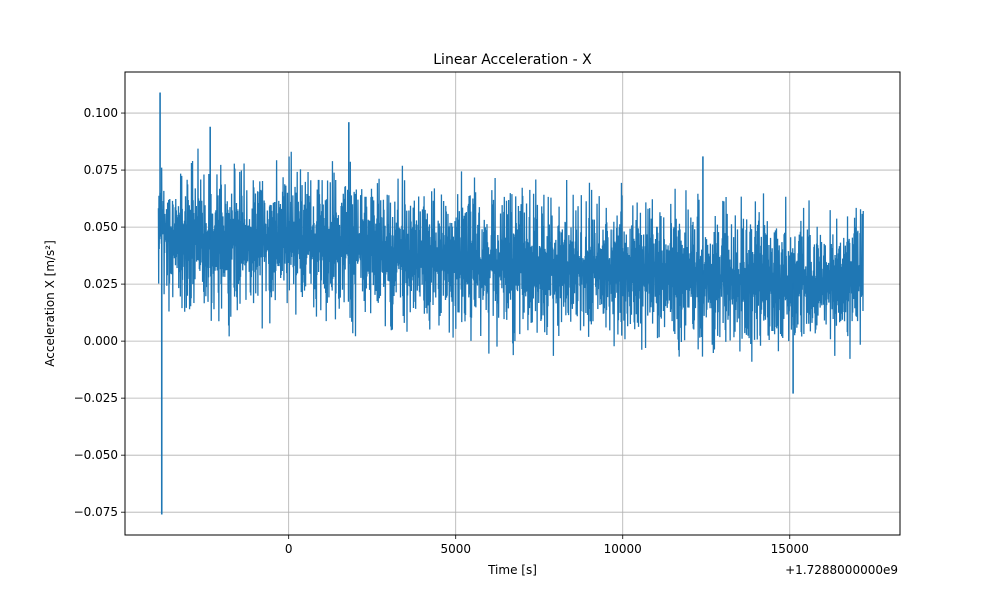 The image size is (1000, 604). What do you see at coordinates (101, 113) in the screenshot?
I see `y-tick-label: 0.100` at bounding box center [101, 113].